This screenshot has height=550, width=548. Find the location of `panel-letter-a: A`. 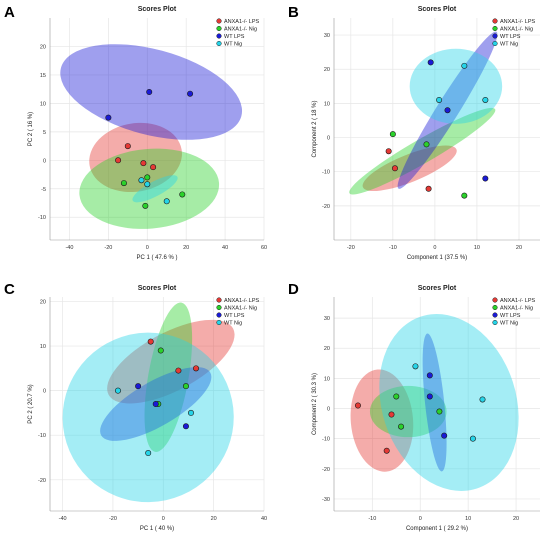

panel-letter-a: A is located at coordinates (9, 12).